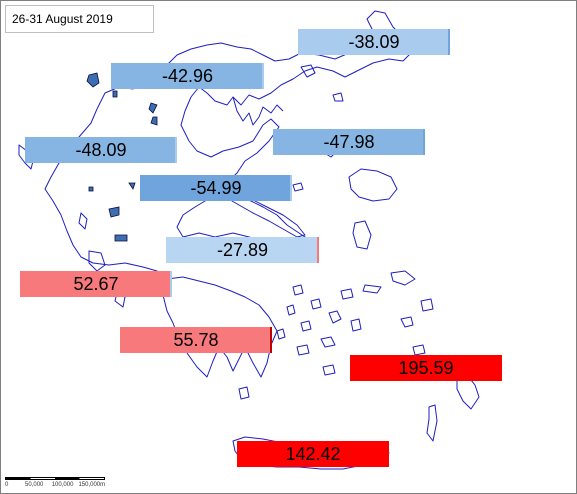  Describe the element at coordinates (55, 478) in the screenshot. I see `scale-bar-line` at that location.